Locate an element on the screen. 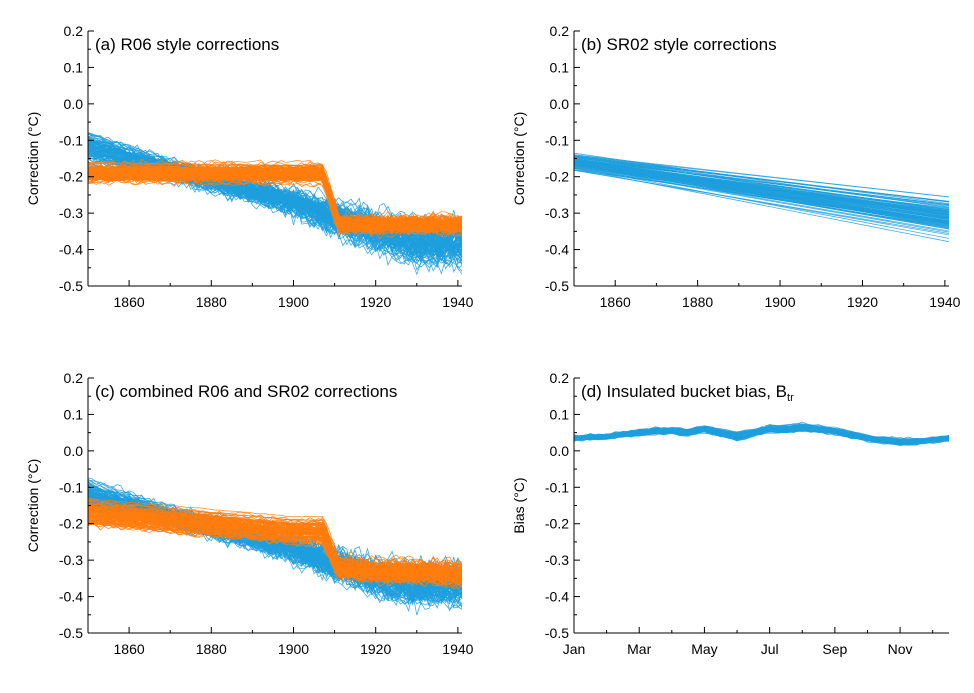 This screenshot has width=974, height=693. x-tick-label: Mar is located at coordinates (639, 649).